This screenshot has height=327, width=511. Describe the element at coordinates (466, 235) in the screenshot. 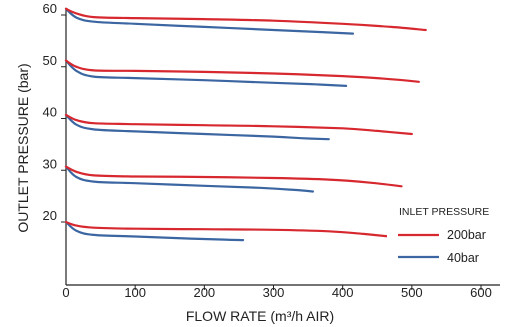

I see `legend-label-200bar: 200bar` at that location.